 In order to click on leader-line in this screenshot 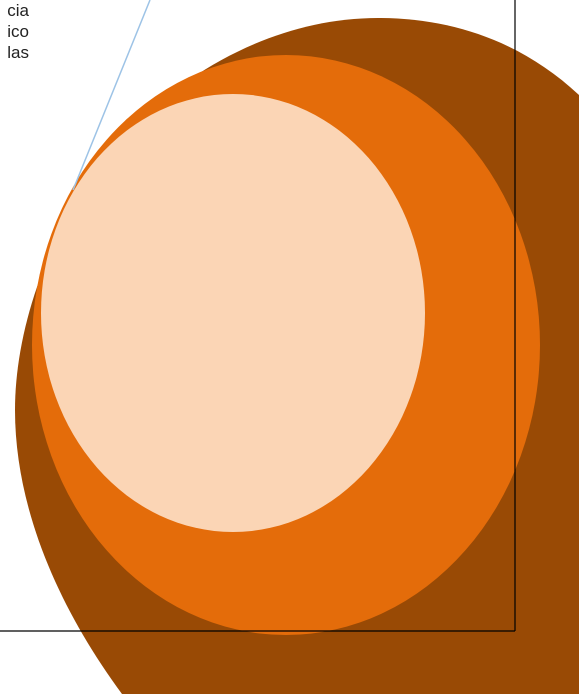, I will do `click(111, 95)`.